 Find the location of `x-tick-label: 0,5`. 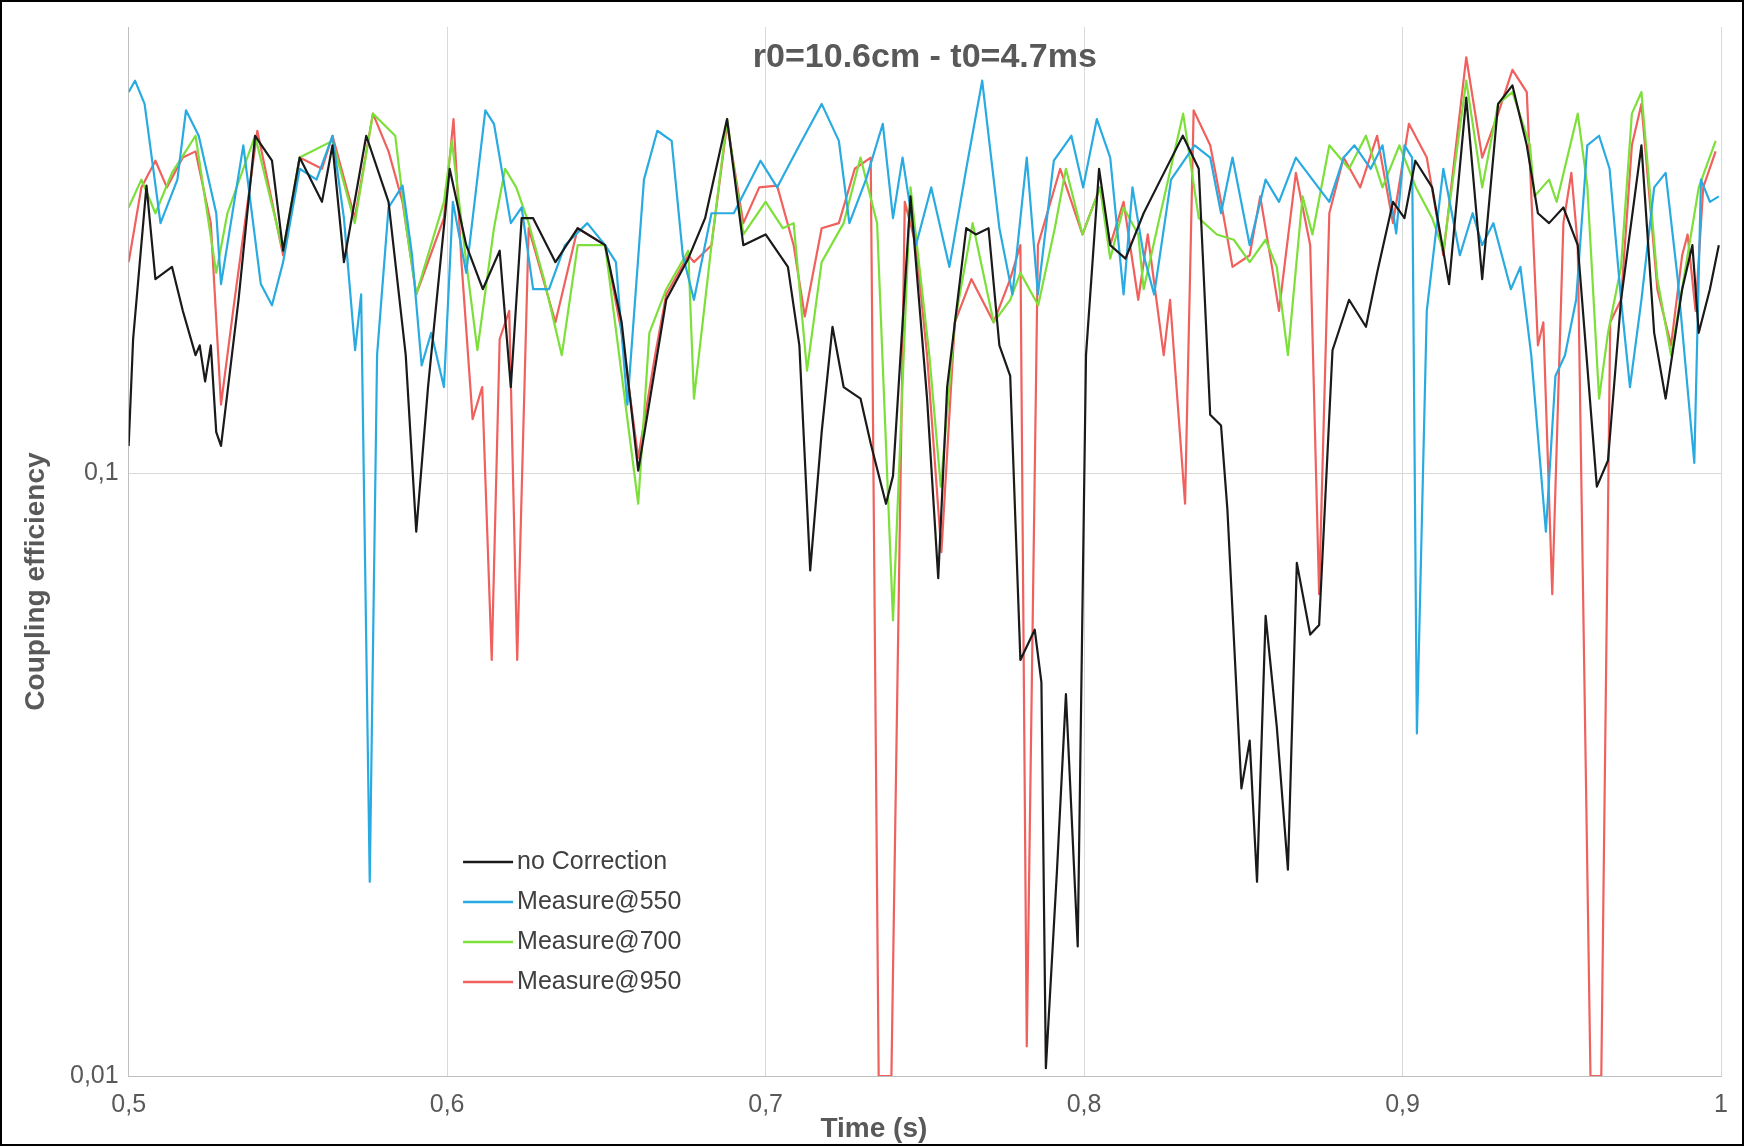

x-tick-label: 0,5 is located at coordinates (129, 1102).